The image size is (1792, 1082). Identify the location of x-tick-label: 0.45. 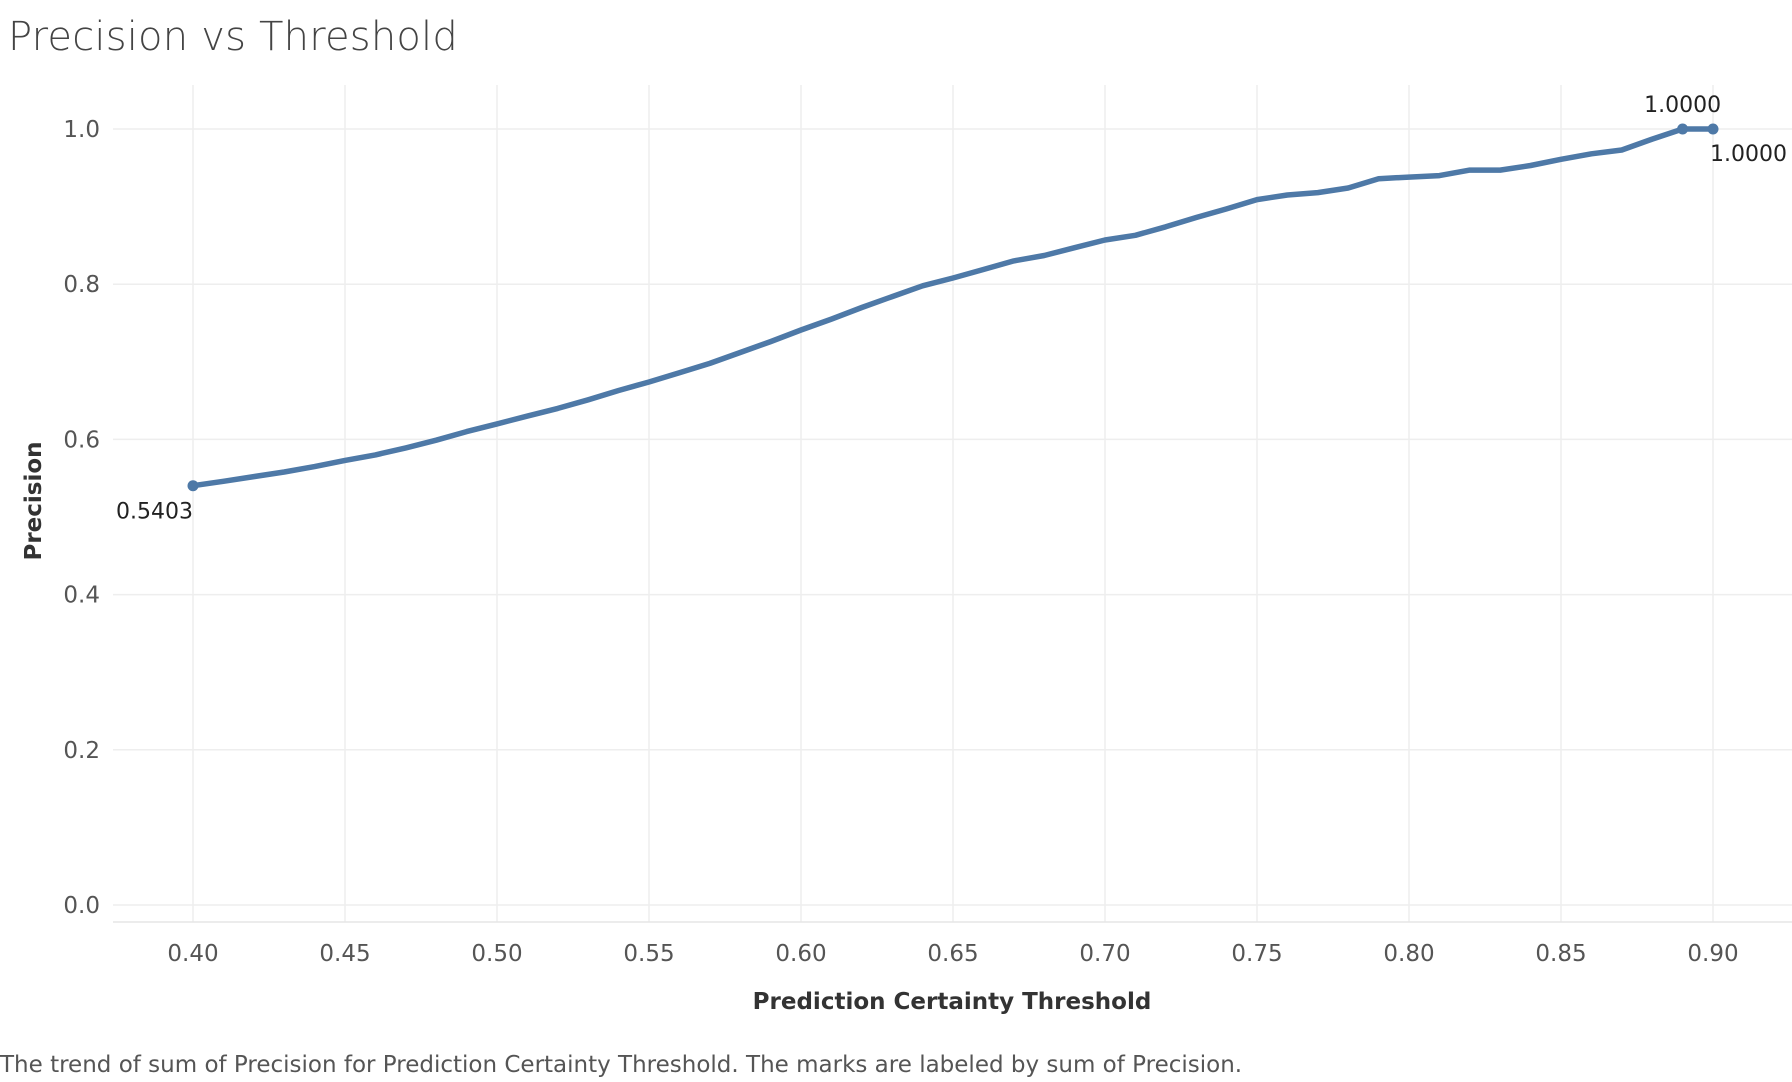
(344, 954).